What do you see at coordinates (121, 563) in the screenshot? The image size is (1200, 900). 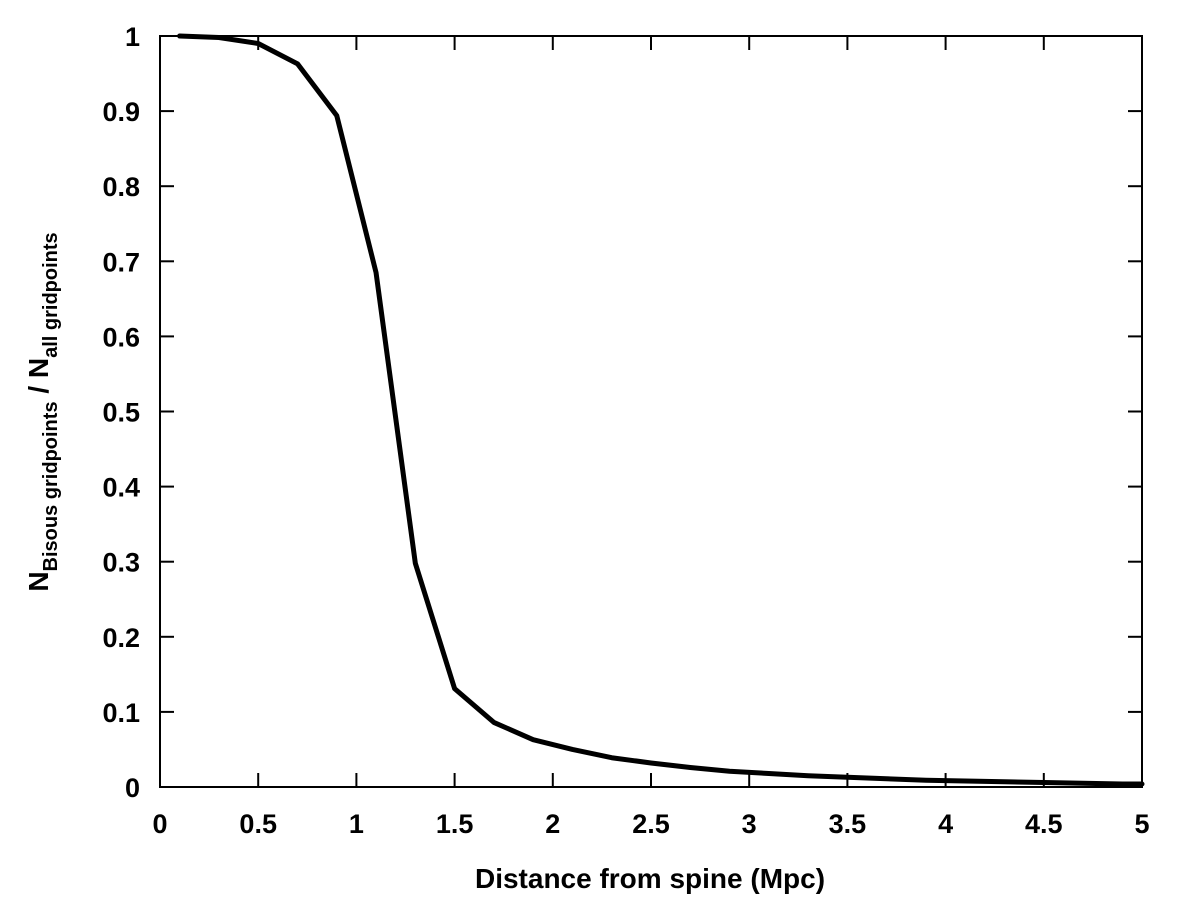 I see `y-tick-label: 0.3` at bounding box center [121, 563].